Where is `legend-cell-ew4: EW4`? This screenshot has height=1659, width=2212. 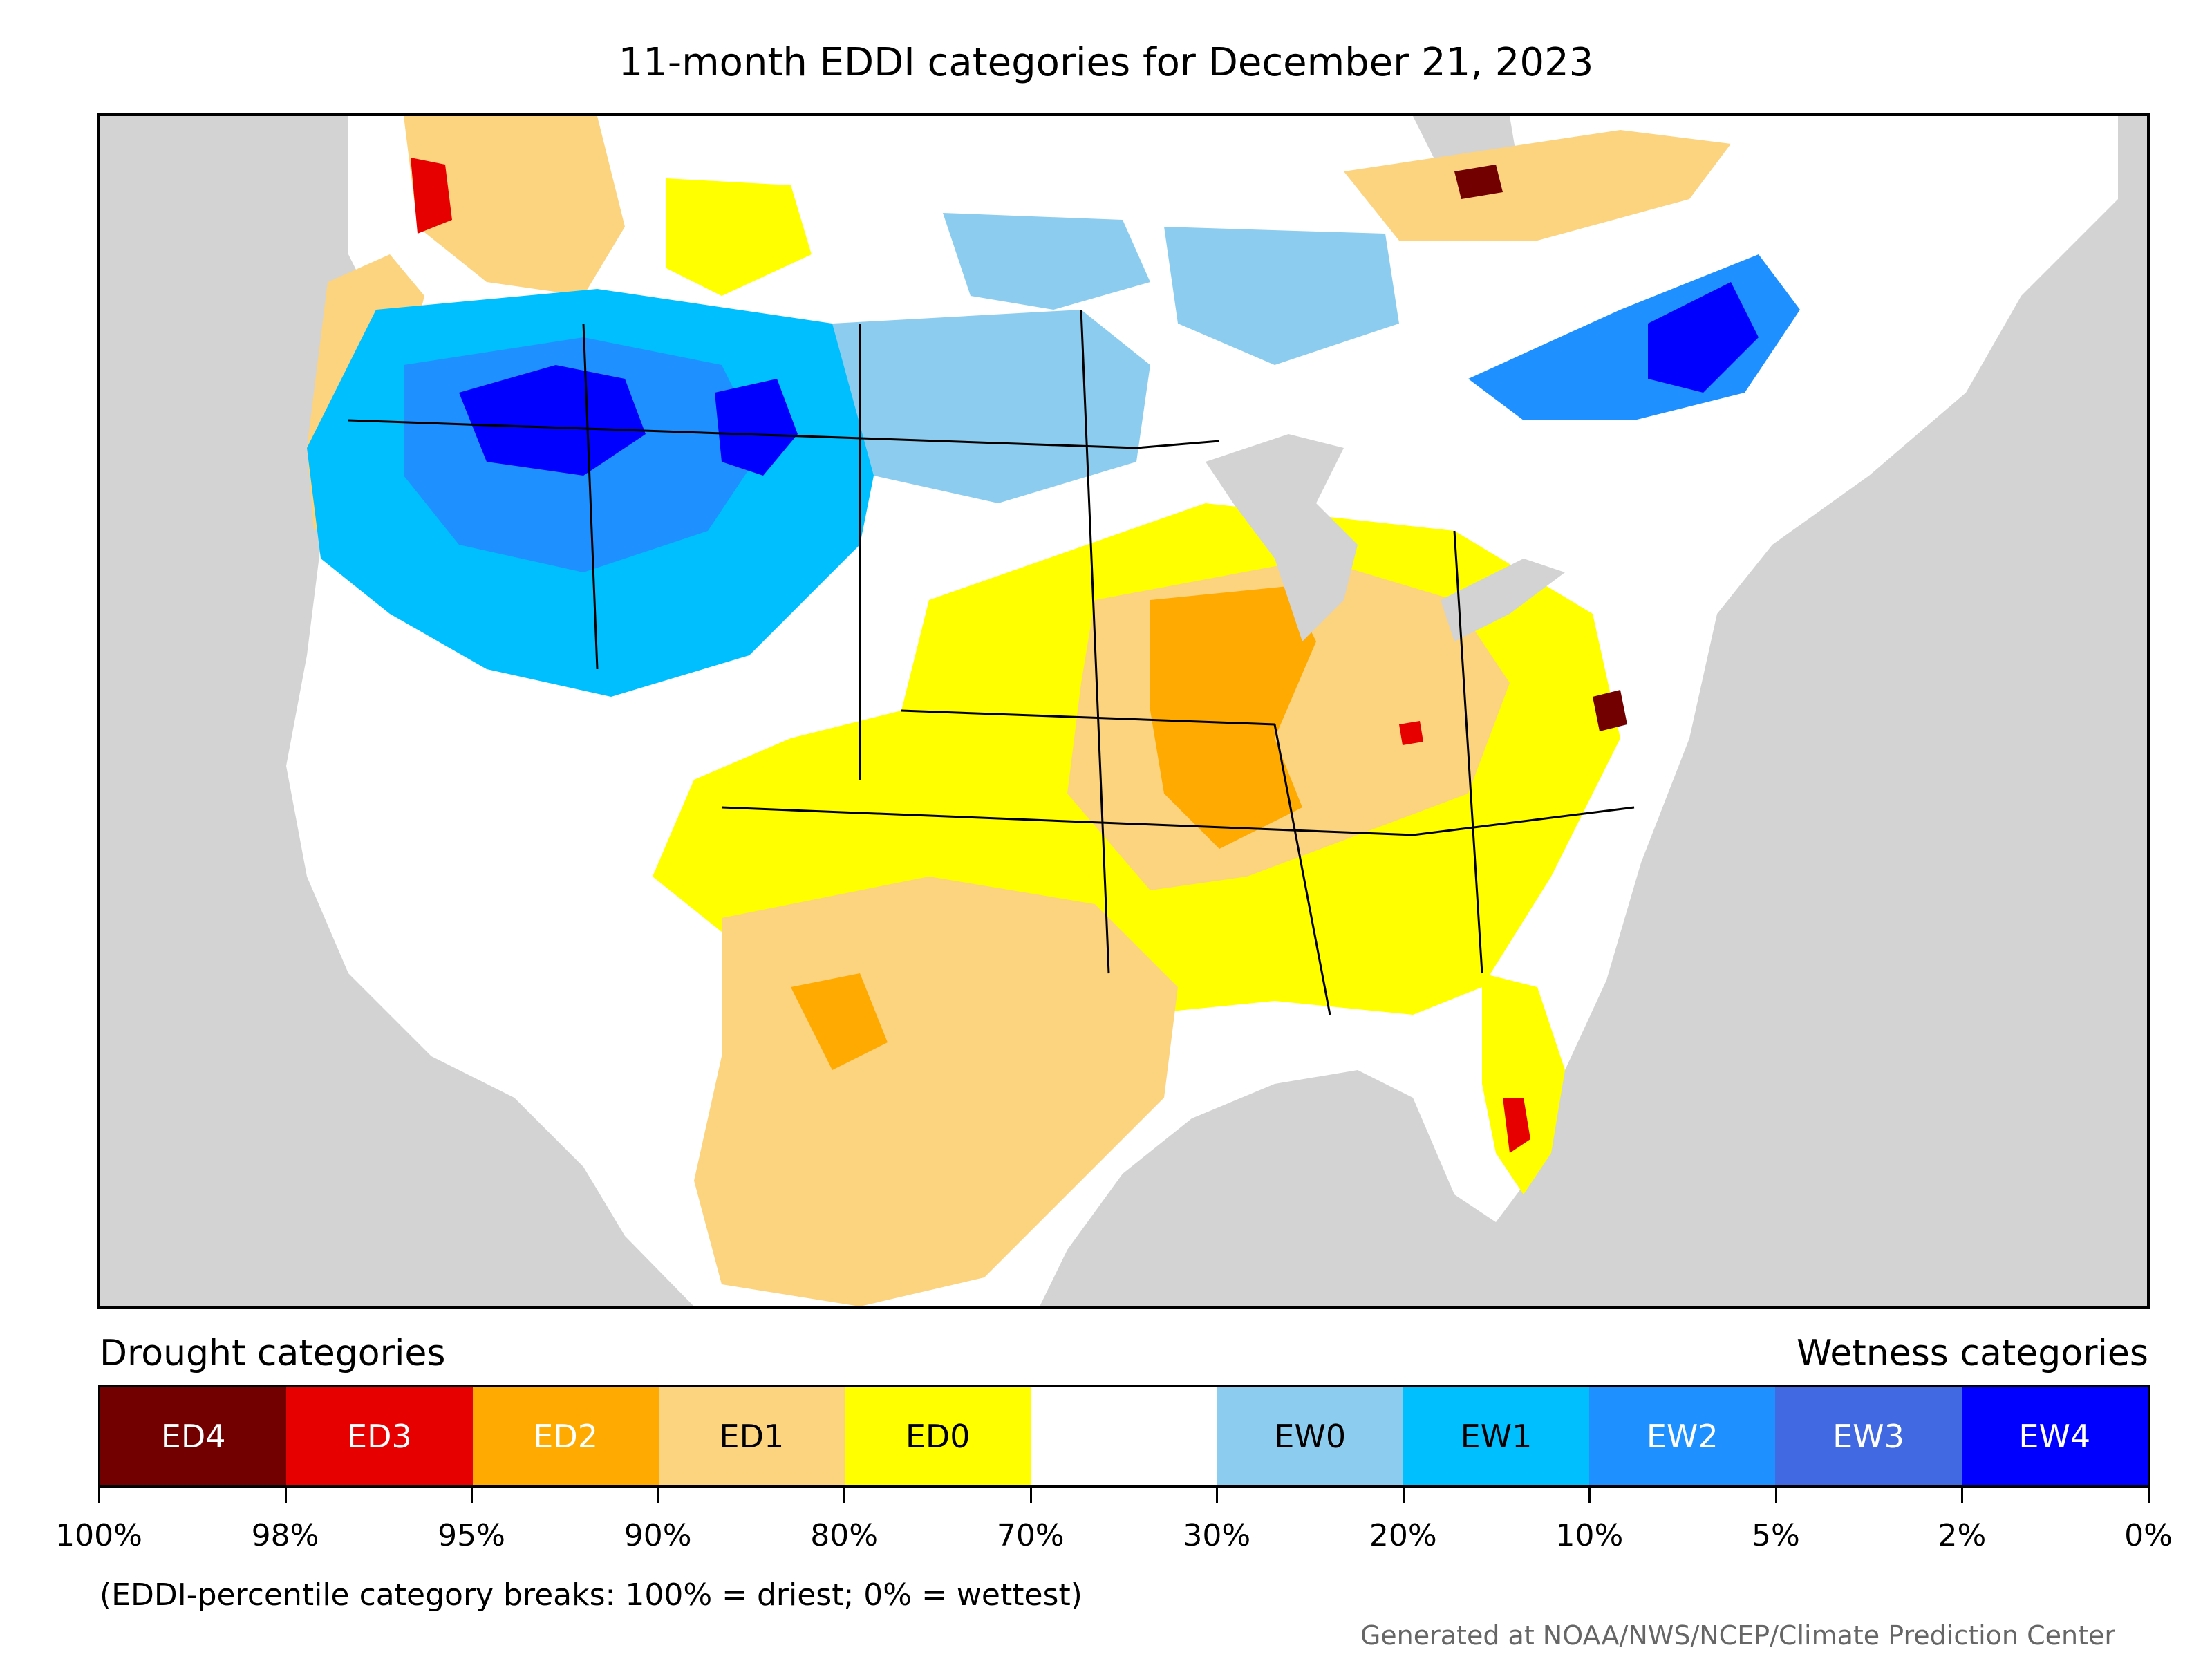 legend-cell-ew4: EW4 is located at coordinates (2054, 1436).